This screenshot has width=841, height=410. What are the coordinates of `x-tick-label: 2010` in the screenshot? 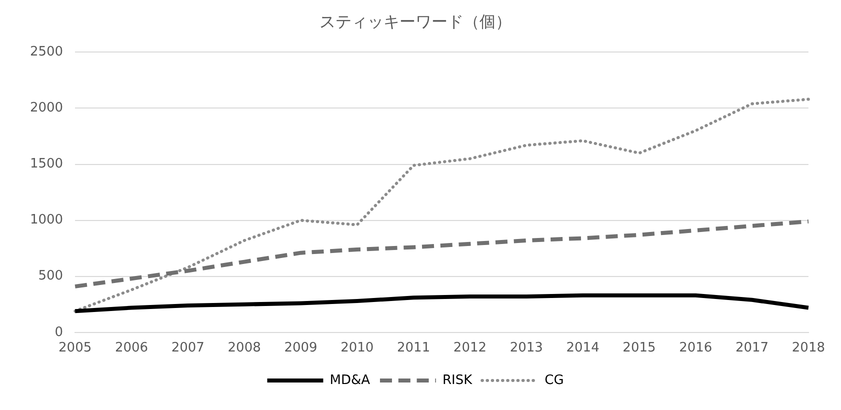 It's located at (357, 348).